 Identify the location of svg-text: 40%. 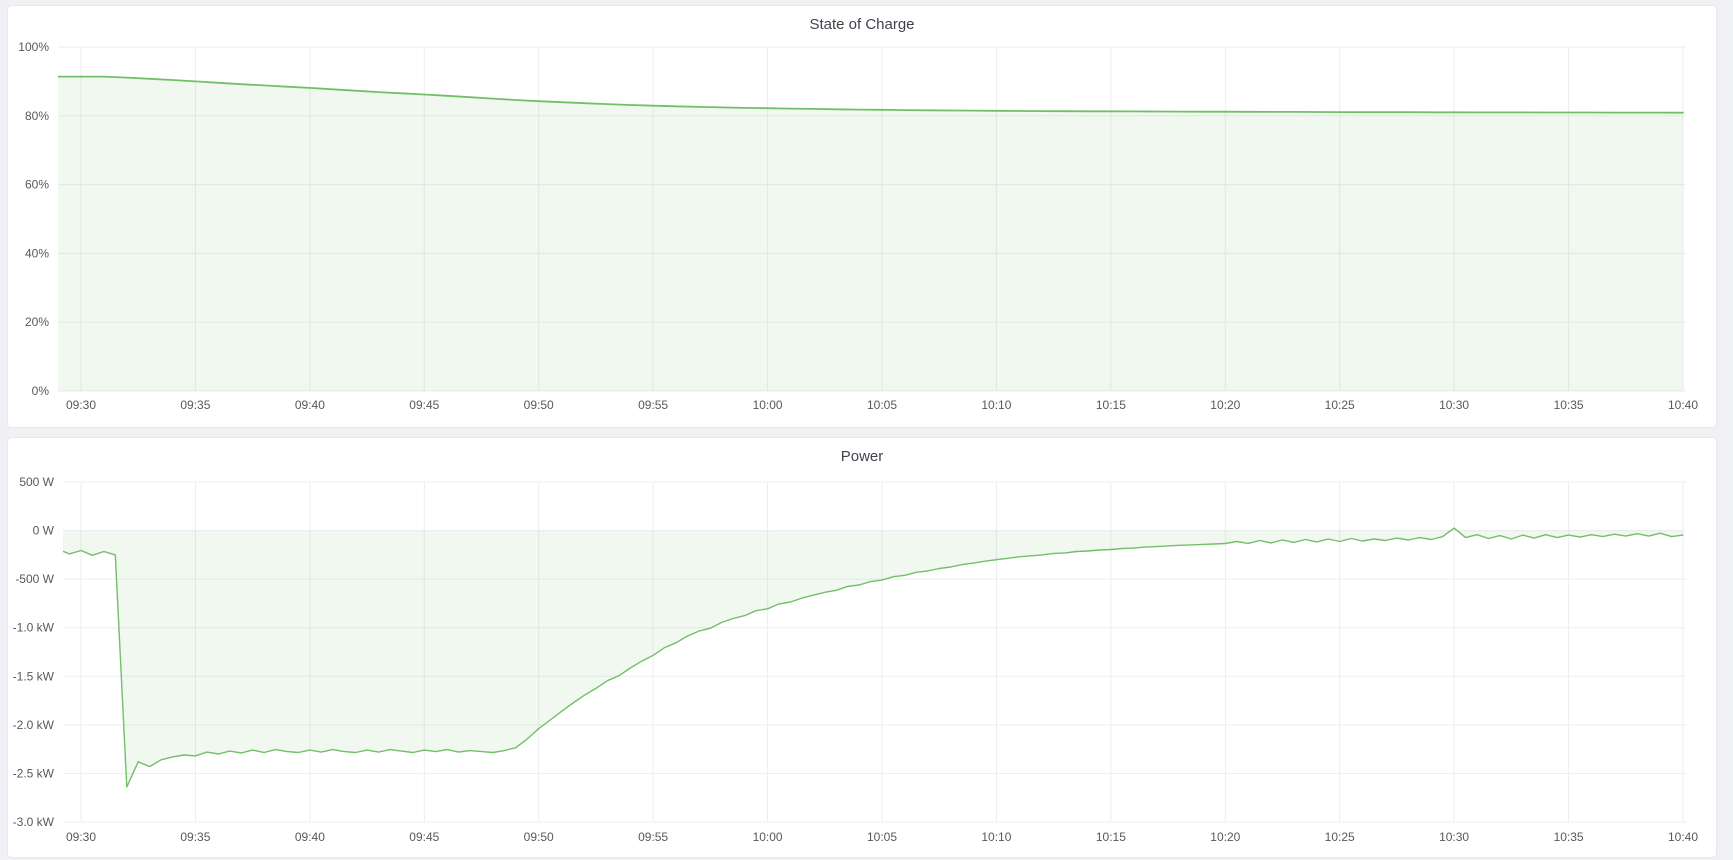
(37, 253).